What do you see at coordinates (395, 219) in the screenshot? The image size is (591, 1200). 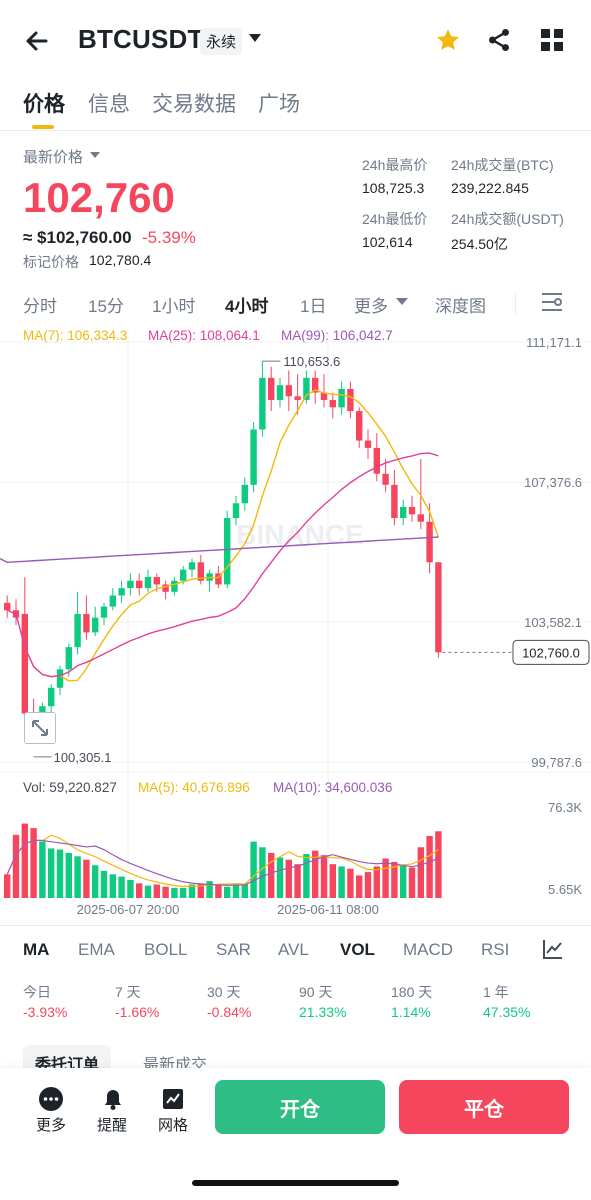 I see `low-24h-label: 24h最低价` at bounding box center [395, 219].